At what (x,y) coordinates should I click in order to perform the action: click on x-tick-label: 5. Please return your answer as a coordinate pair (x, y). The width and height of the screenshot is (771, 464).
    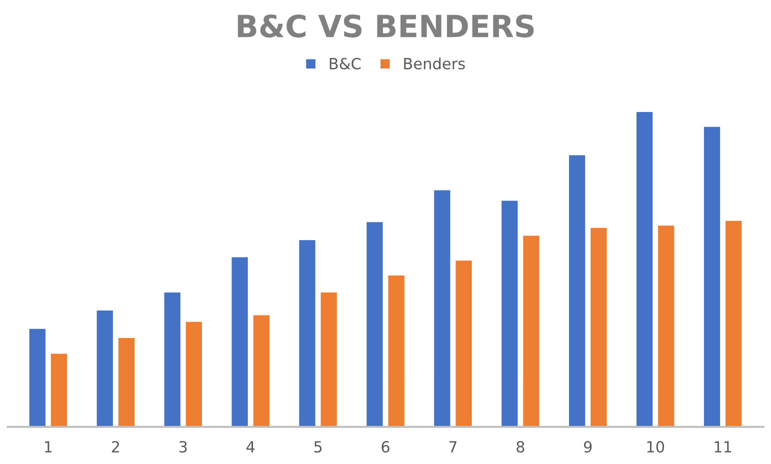
    Looking at the image, I should click on (318, 447).